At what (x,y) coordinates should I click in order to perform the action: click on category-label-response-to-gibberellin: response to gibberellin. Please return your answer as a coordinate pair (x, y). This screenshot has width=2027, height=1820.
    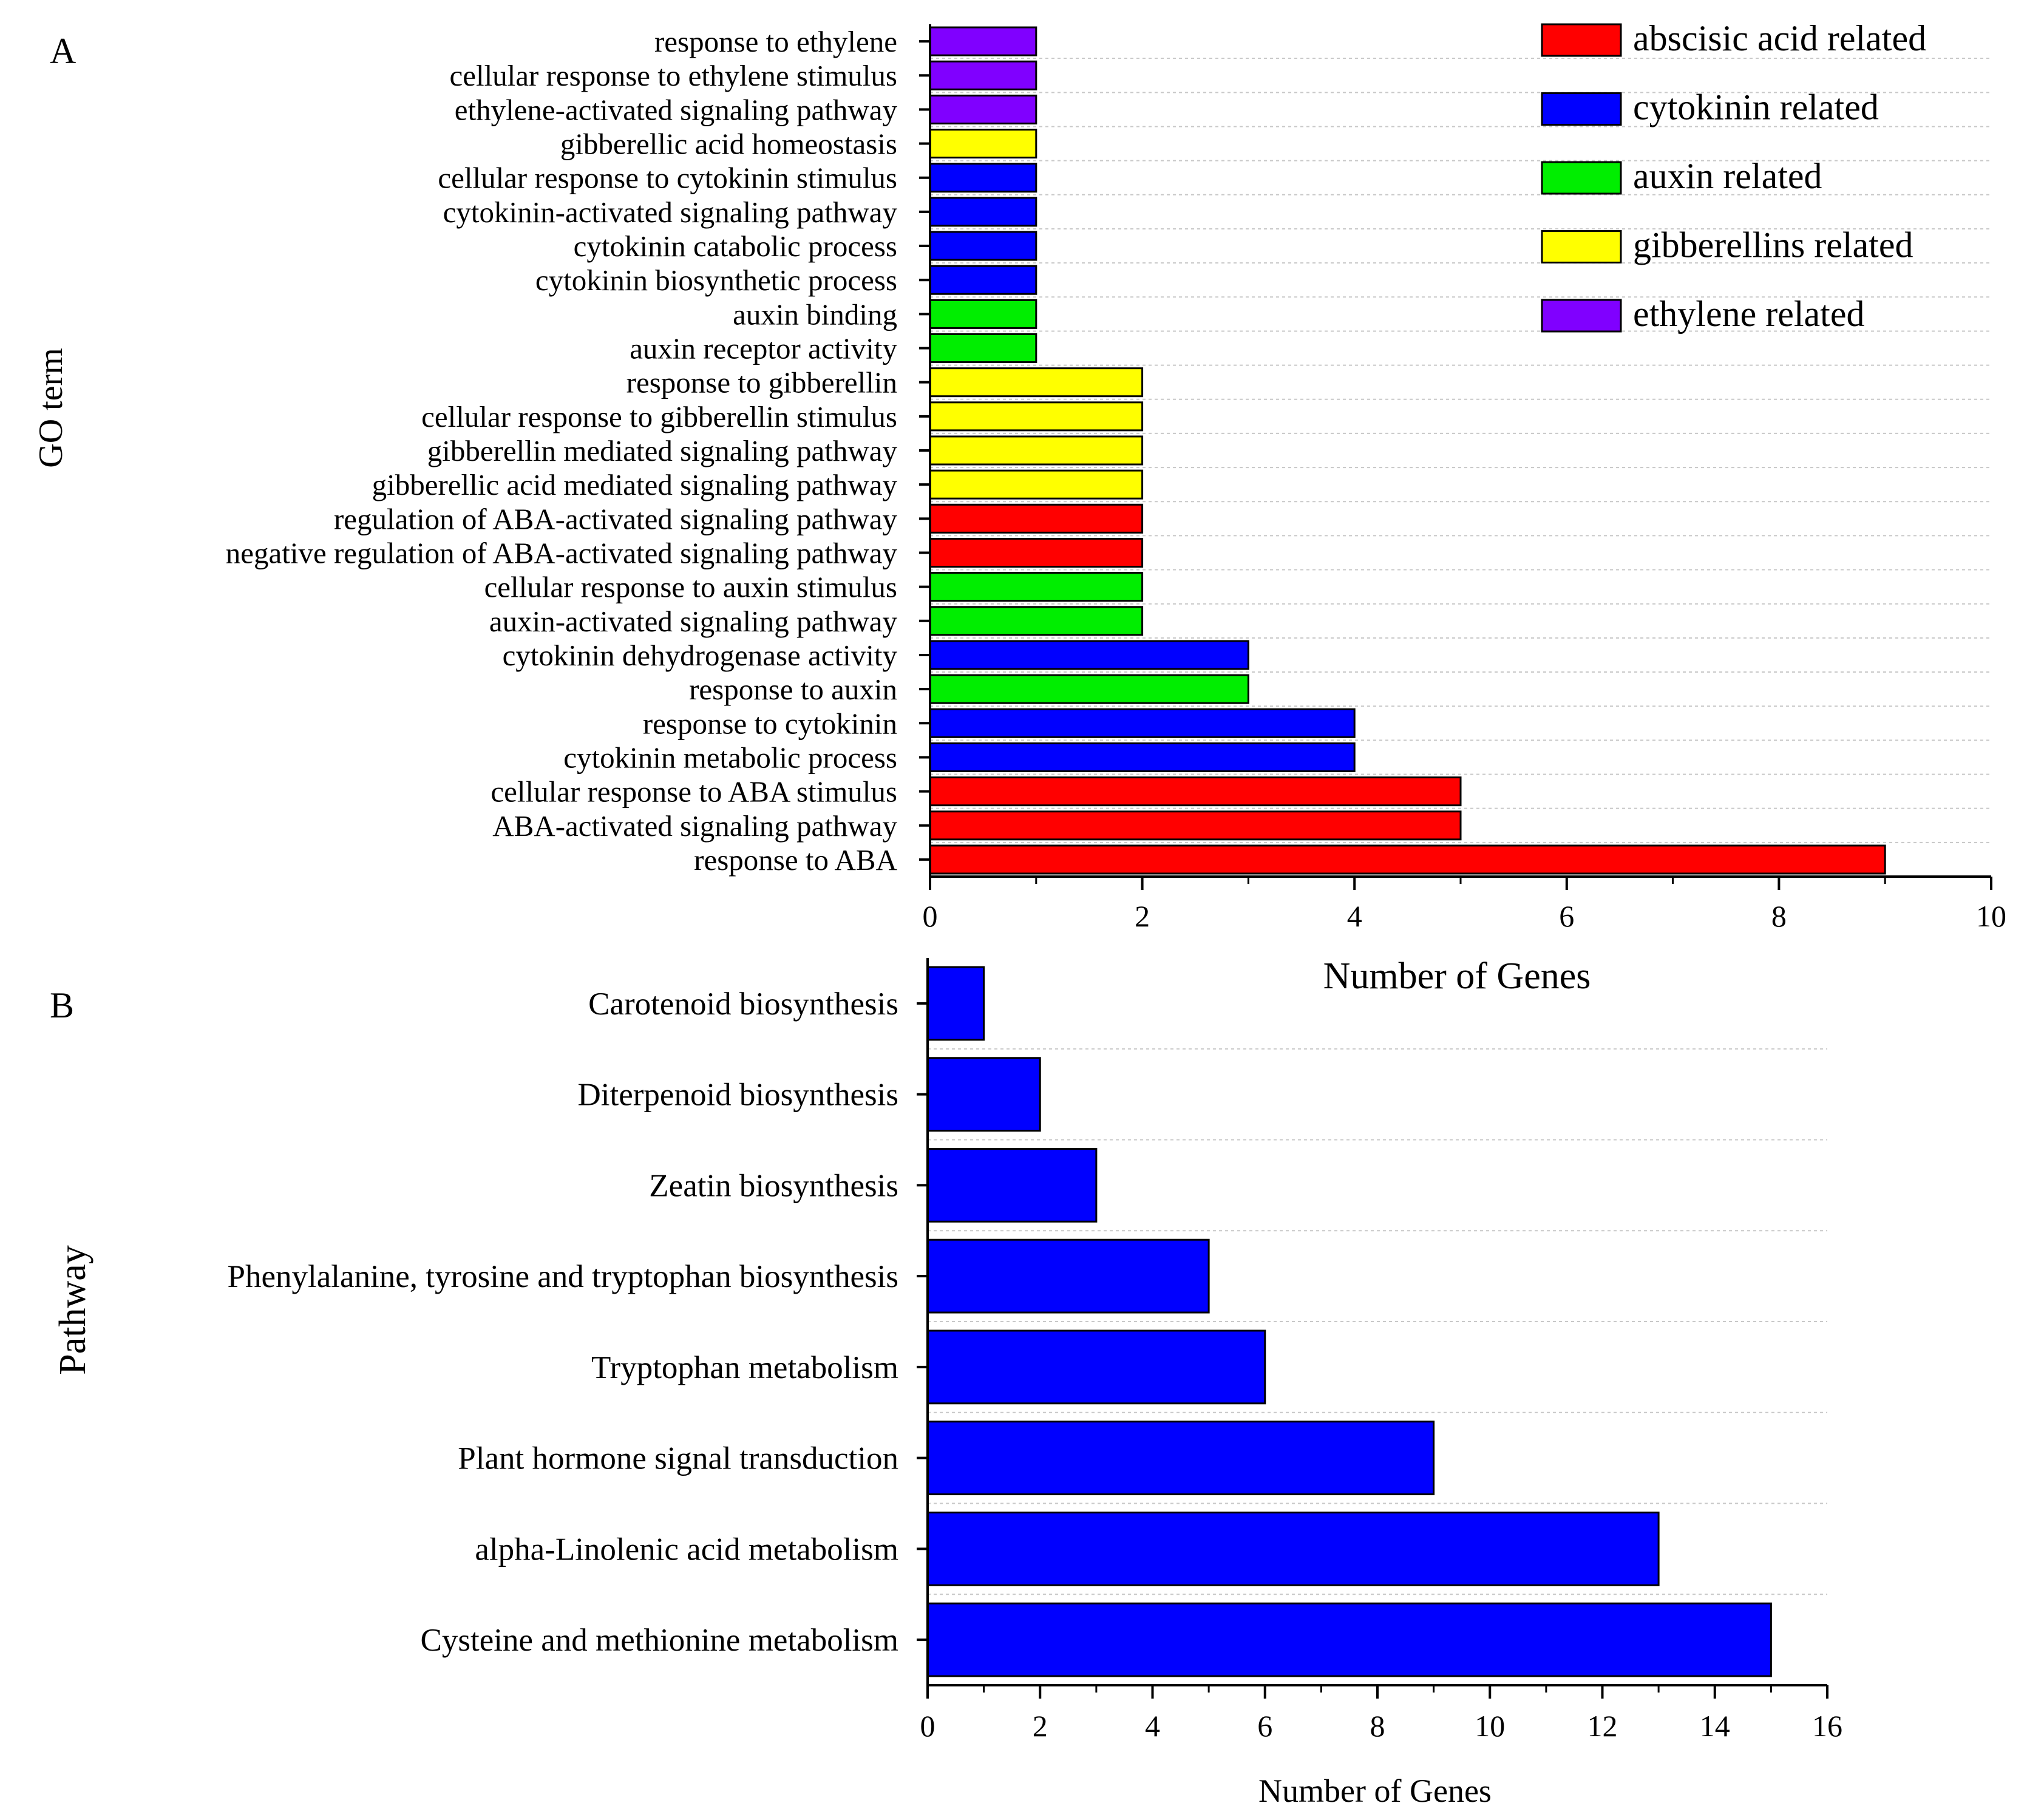
    Looking at the image, I should click on (761, 382).